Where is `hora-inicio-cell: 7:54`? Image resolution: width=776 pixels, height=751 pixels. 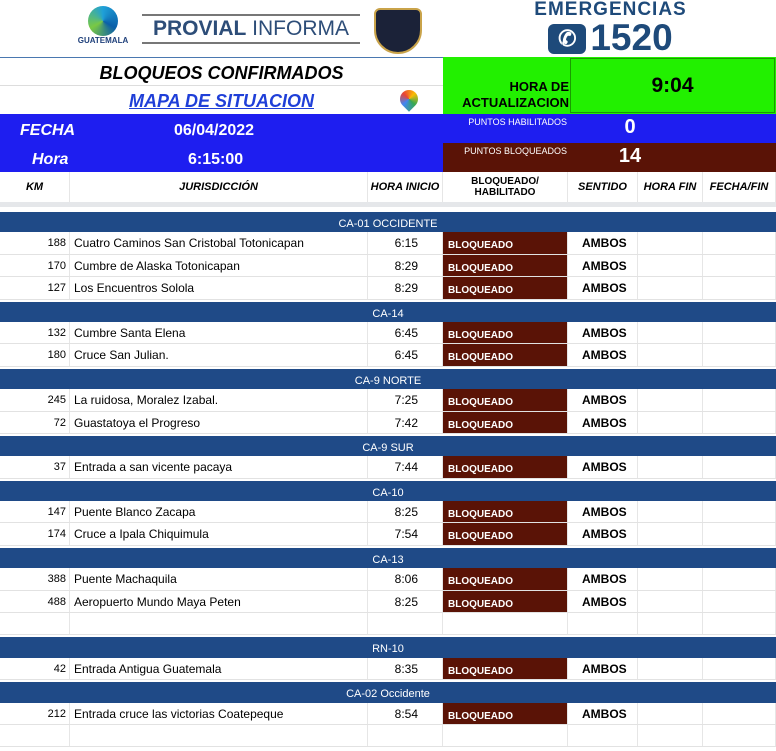
hora-inicio-cell: 7:54 is located at coordinates (405, 534).